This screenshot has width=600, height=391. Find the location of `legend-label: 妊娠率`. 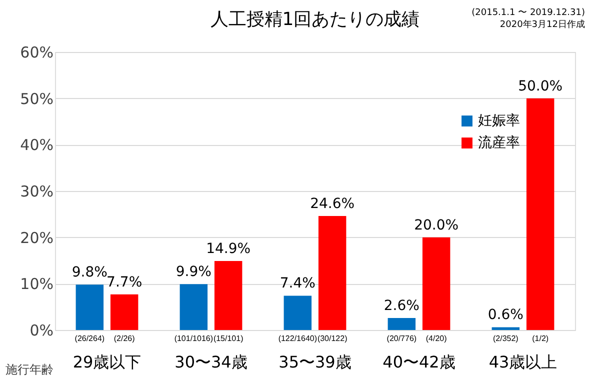

legend-label: 妊娠率 is located at coordinates (499, 121).